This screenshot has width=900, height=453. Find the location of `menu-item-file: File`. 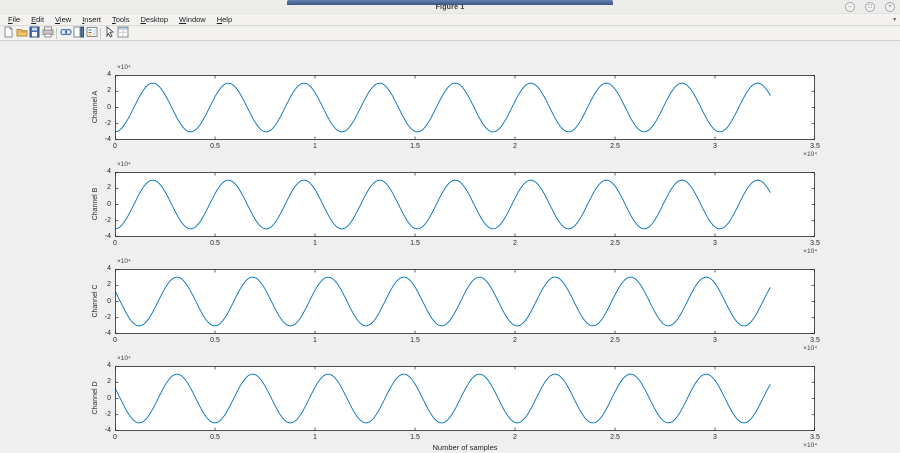

menu-item-file: File is located at coordinates (14, 19).